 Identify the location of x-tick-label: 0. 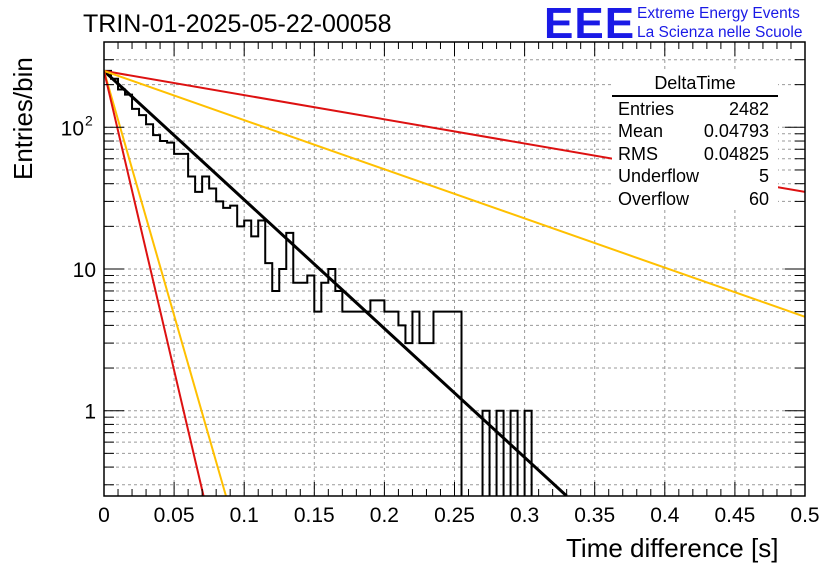
(104, 515).